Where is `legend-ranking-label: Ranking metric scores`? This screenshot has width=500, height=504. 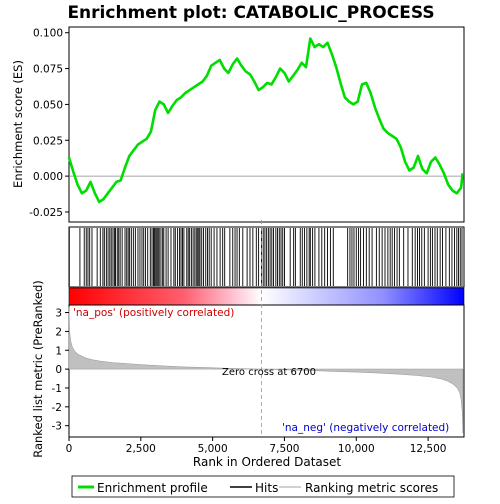
legend-ranking-label: Ranking metric scores is located at coordinates (371, 488).